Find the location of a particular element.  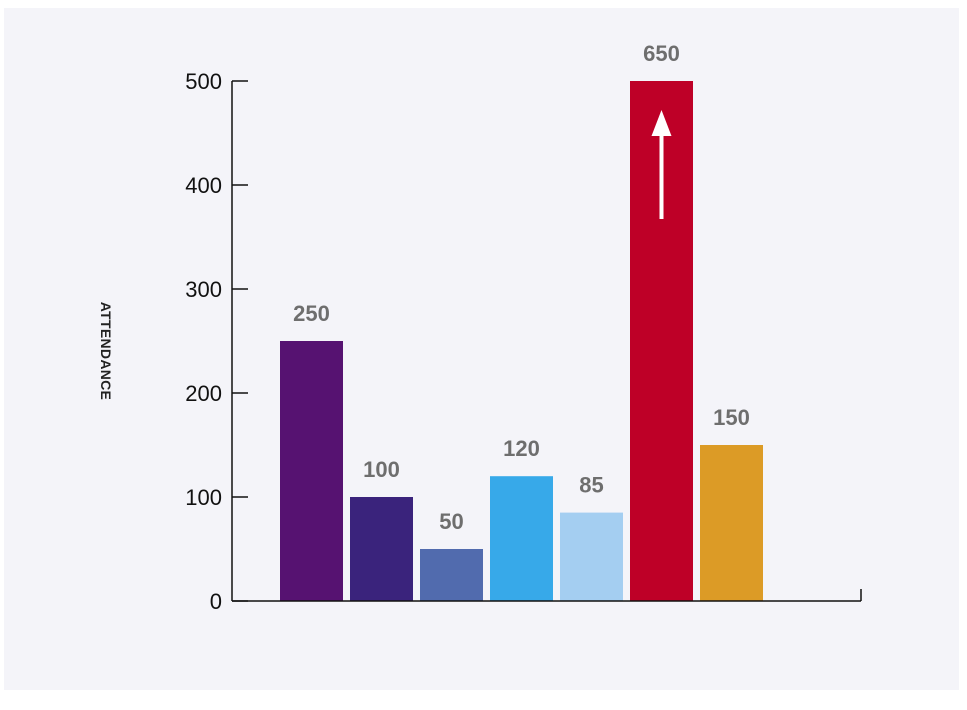

y-tick-label-400: 400 is located at coordinates (203, 185).